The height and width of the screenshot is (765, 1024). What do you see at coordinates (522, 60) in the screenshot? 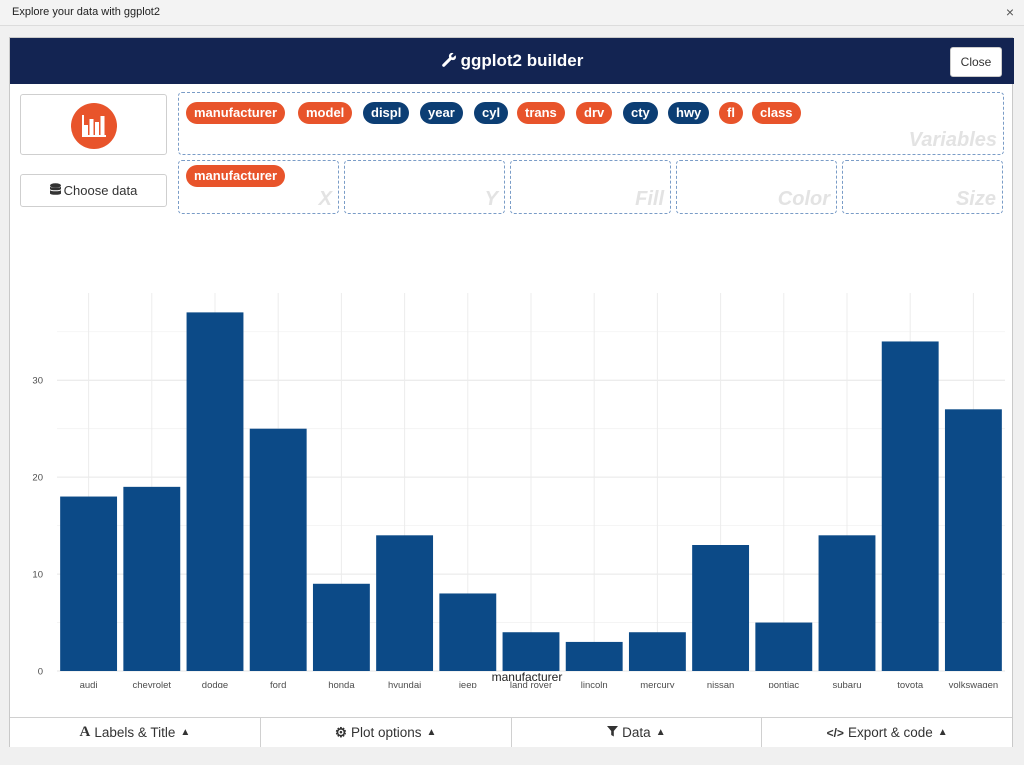
I see `builder-title-text: ggplot2 builder` at bounding box center [522, 60].